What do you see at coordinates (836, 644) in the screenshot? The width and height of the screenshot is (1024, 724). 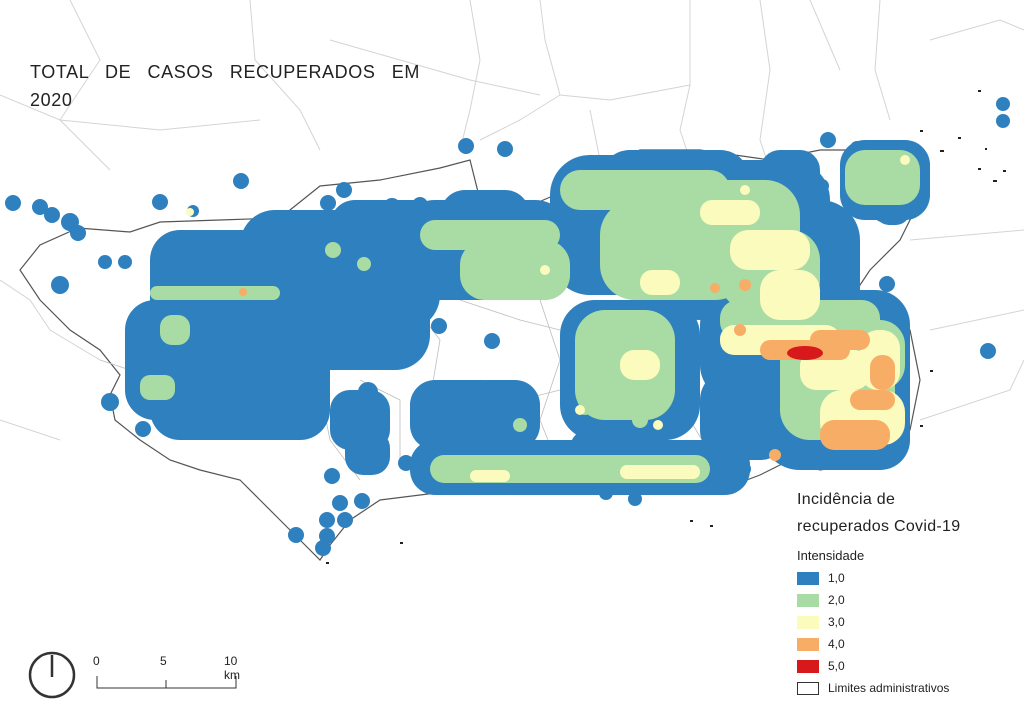 I see `legend-label: 4,0` at bounding box center [836, 644].